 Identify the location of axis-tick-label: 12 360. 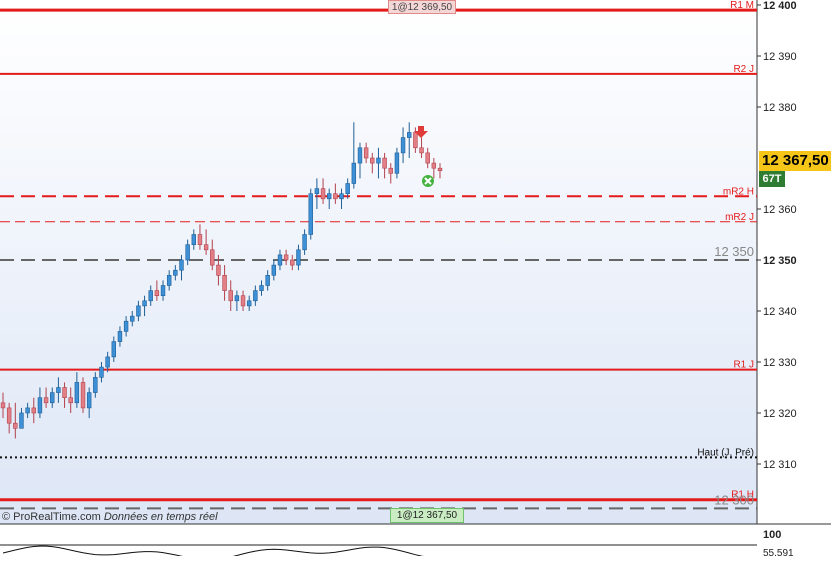
(780, 210).